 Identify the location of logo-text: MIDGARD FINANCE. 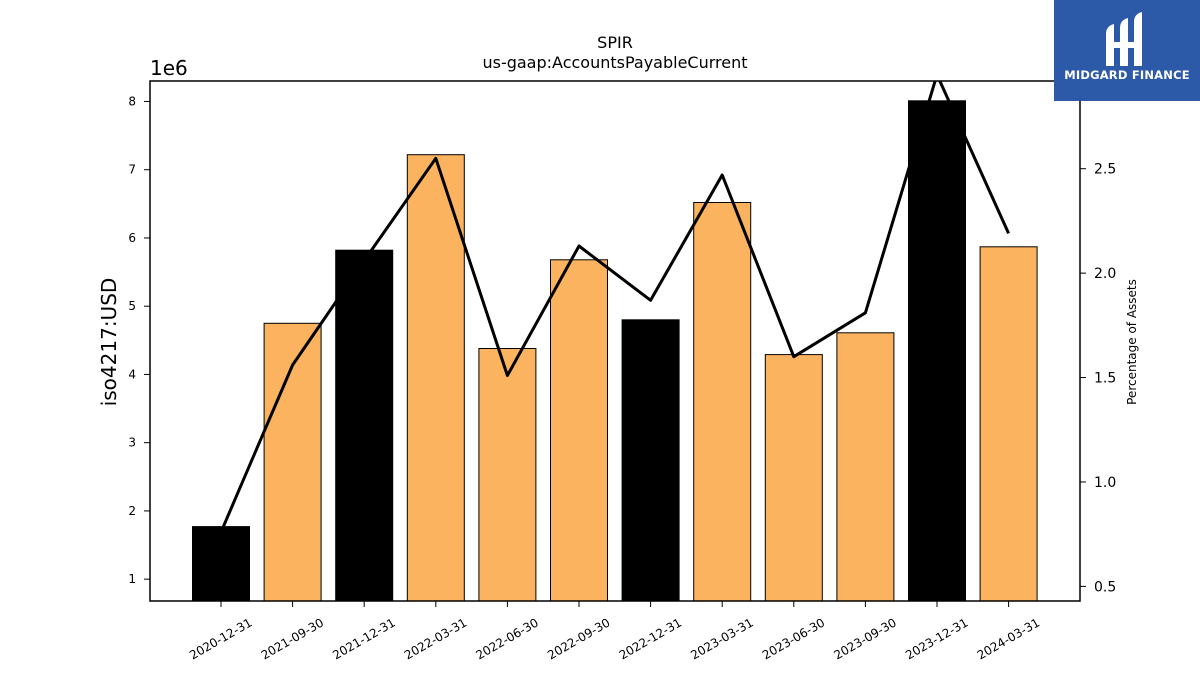
(1127, 75).